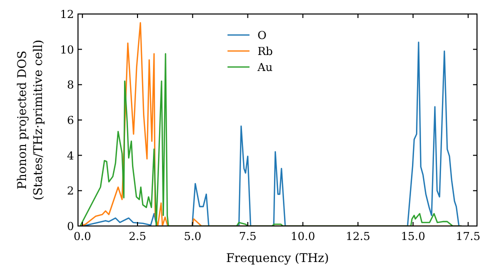 This screenshot has width=500, height=280. I want to click on x-tick-label: 2.5, so click(137, 236).